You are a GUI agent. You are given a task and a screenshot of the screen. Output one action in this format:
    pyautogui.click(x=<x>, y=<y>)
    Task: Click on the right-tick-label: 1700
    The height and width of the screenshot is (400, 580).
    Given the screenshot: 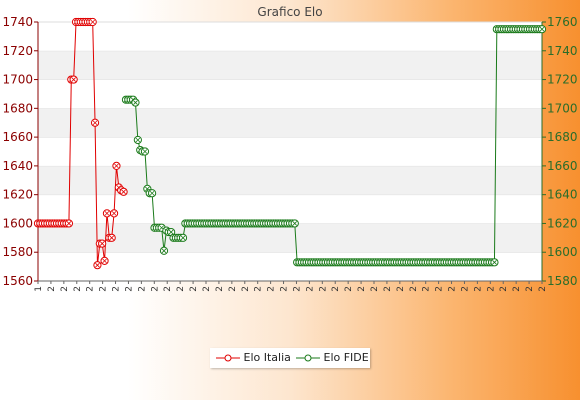 What is the action you would take?
    pyautogui.click(x=562, y=108)
    